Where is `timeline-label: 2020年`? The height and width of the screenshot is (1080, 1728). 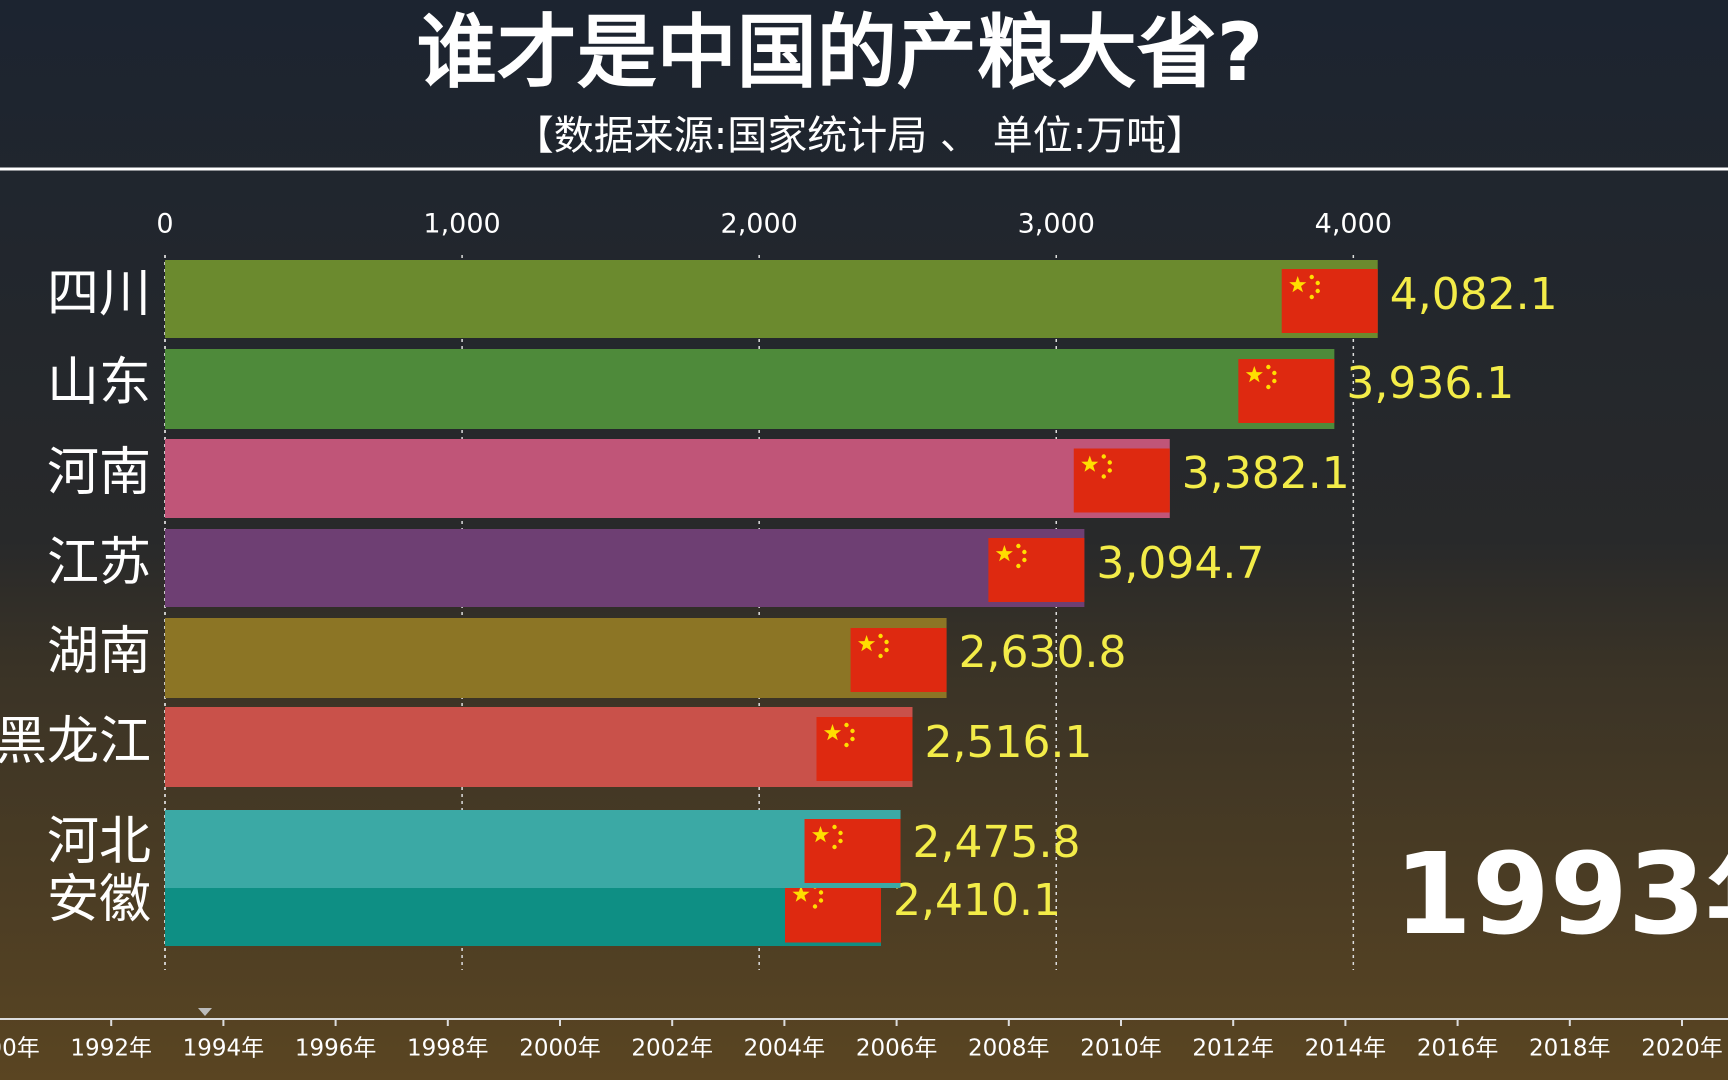 timeline-label: 2020年 is located at coordinates (1682, 1049).